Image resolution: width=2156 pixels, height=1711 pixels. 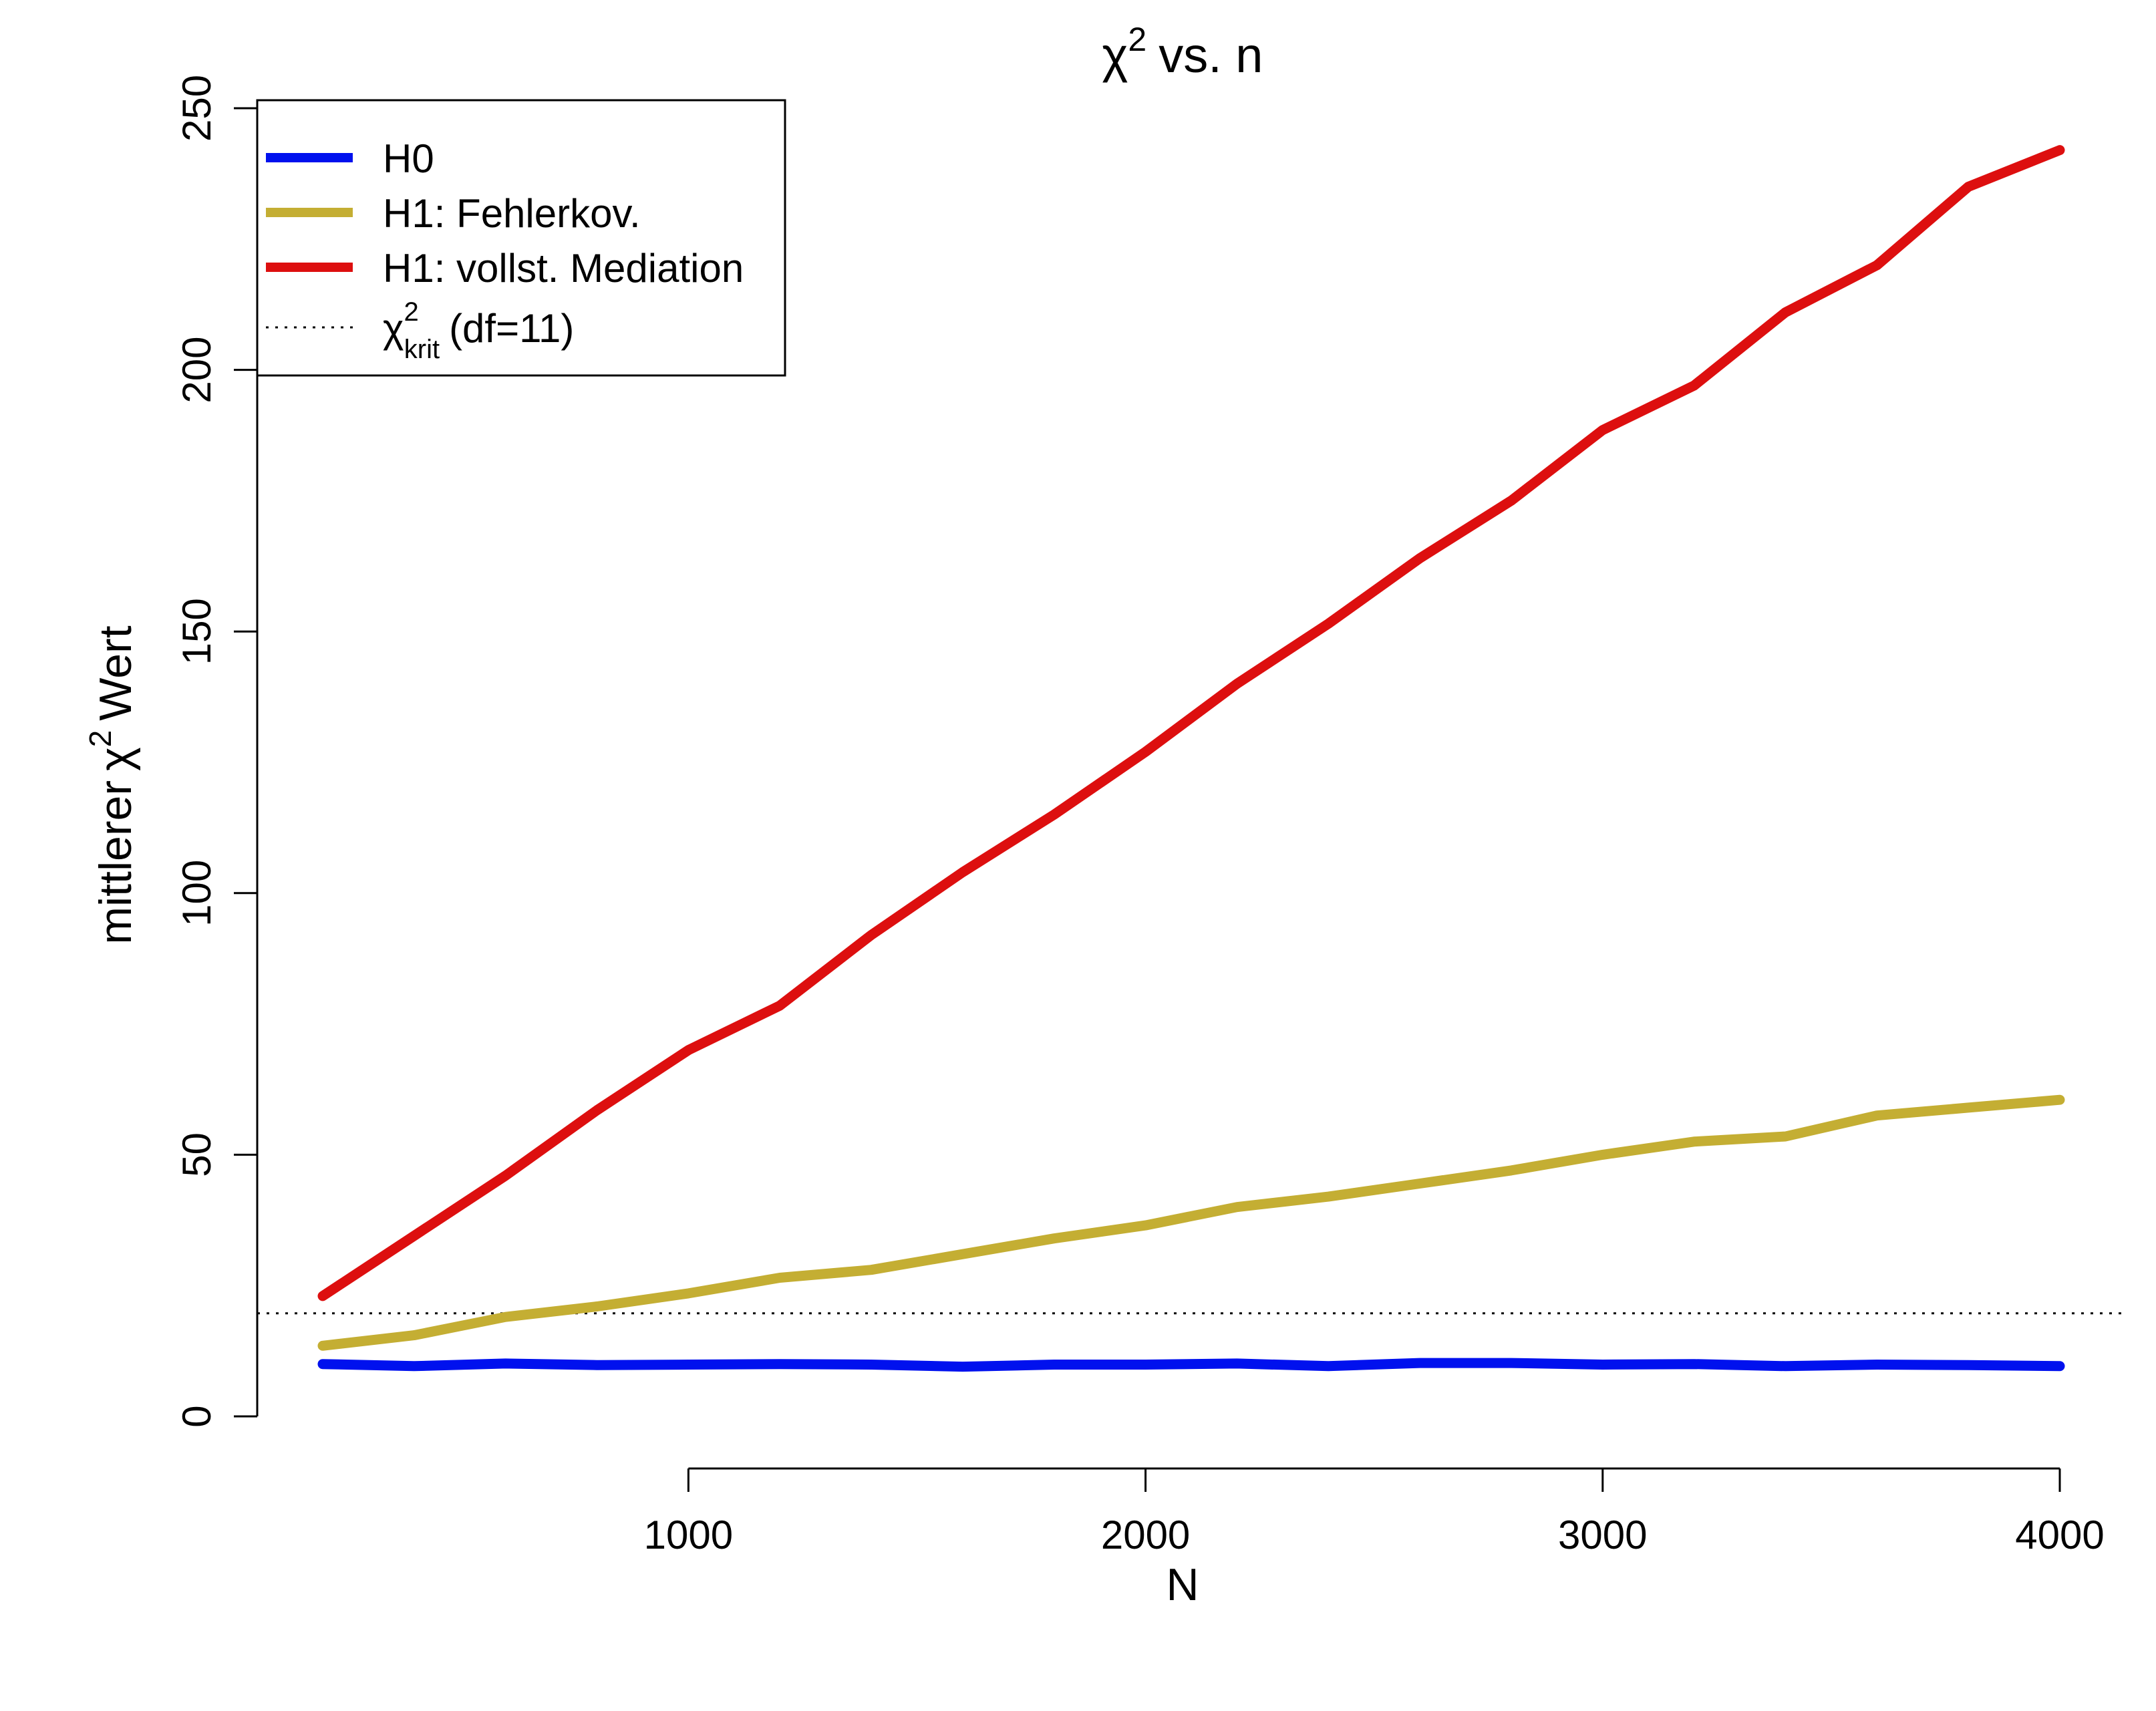 I want to click on y-tick-label: 200, so click(x=196, y=370).